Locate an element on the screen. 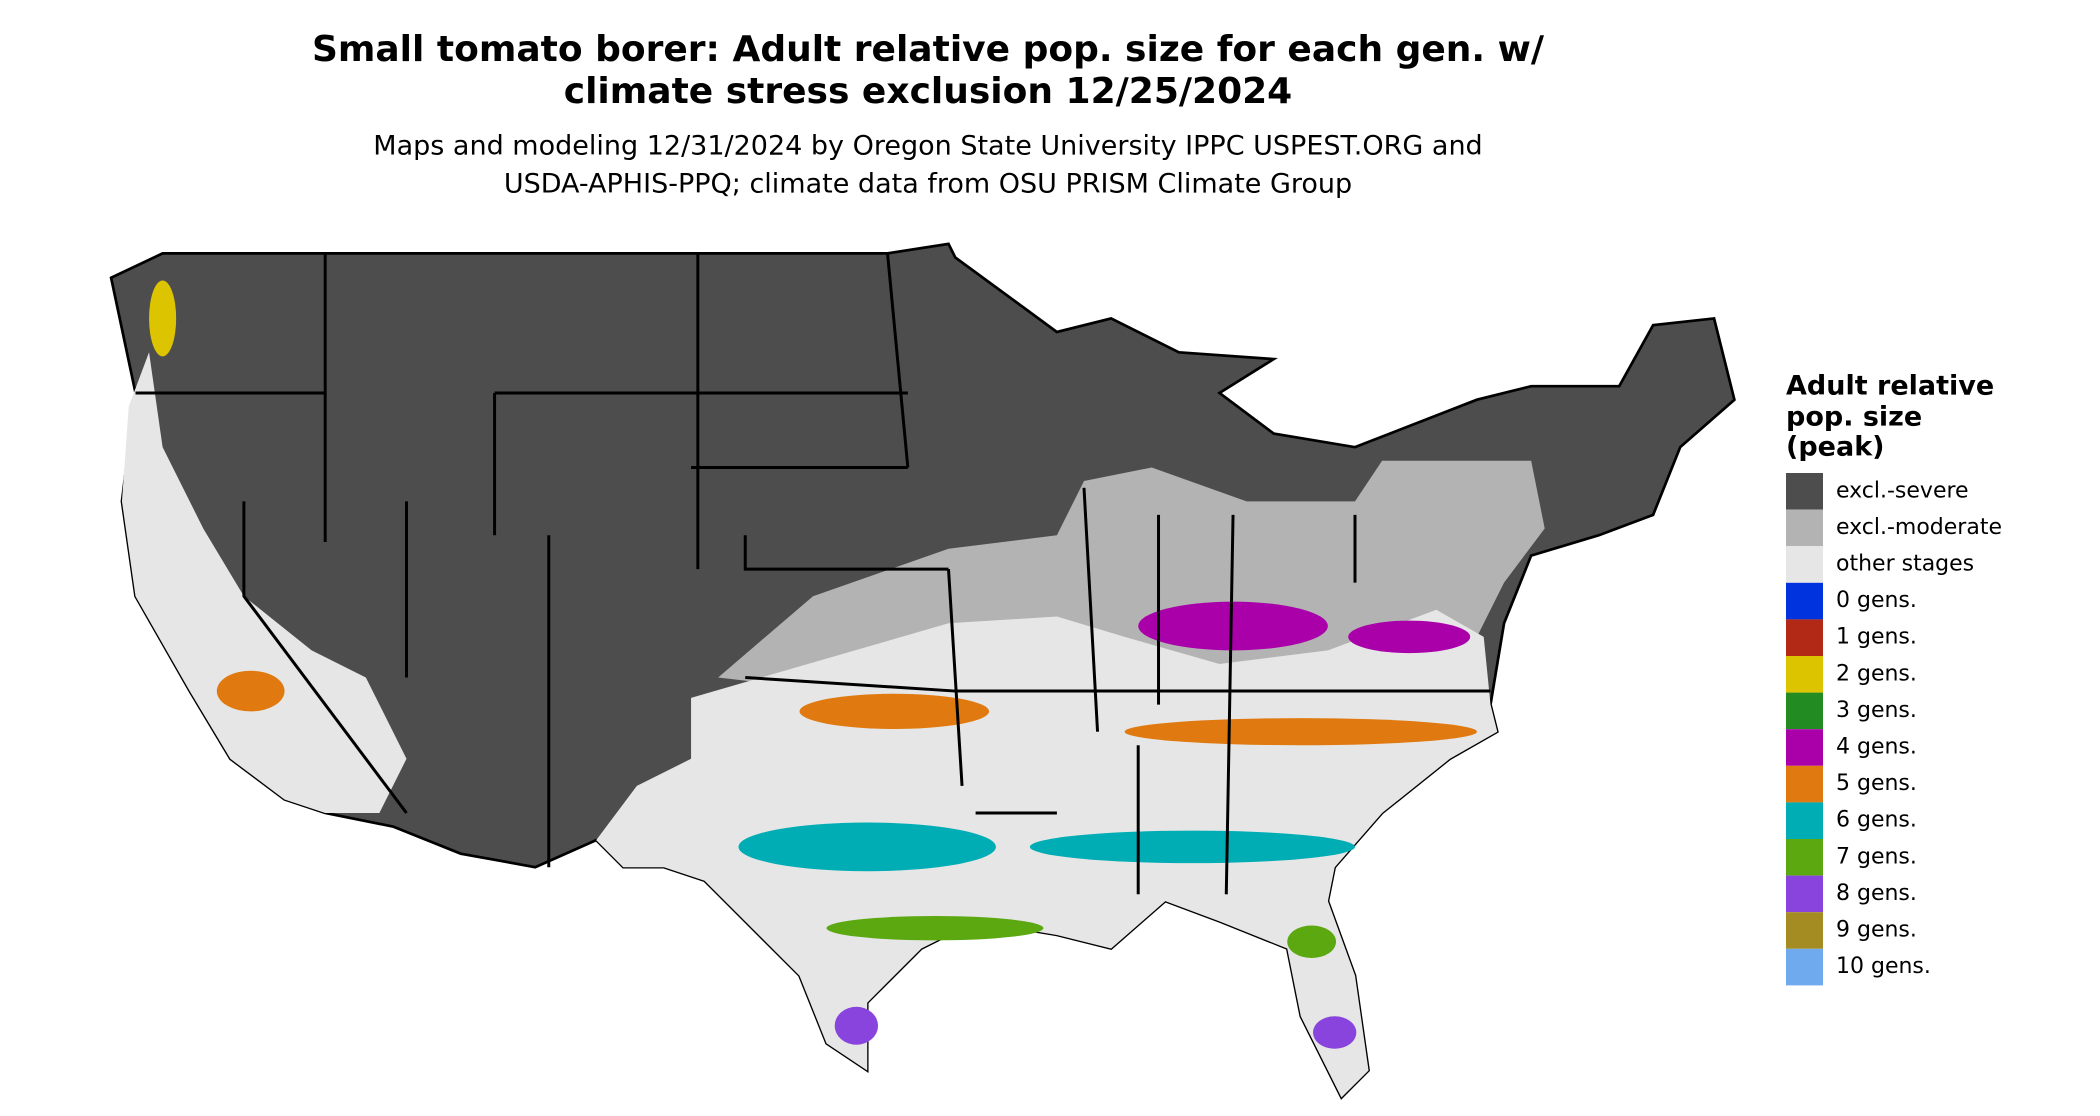  legend-title: Adult relative is located at coordinates (1890, 386).